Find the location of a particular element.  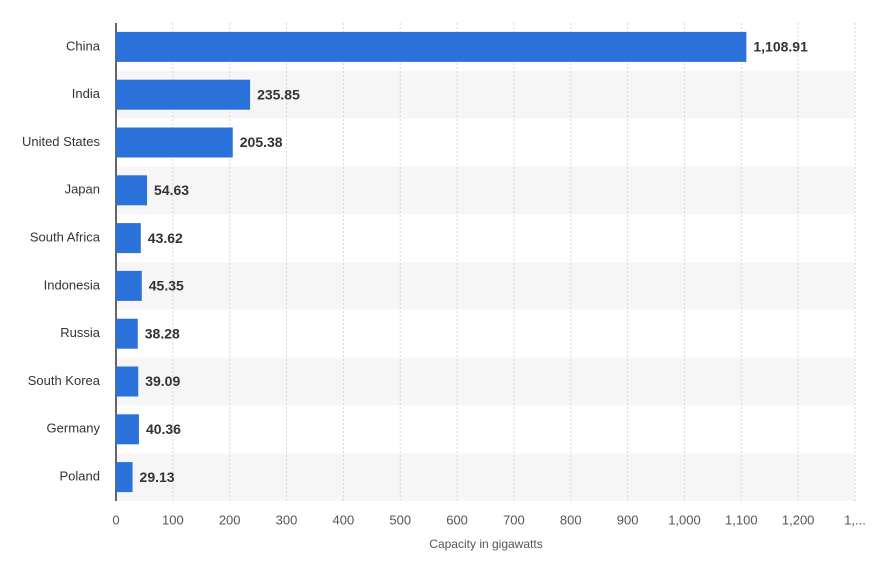

x-tick-label: 900 is located at coordinates (628, 519).